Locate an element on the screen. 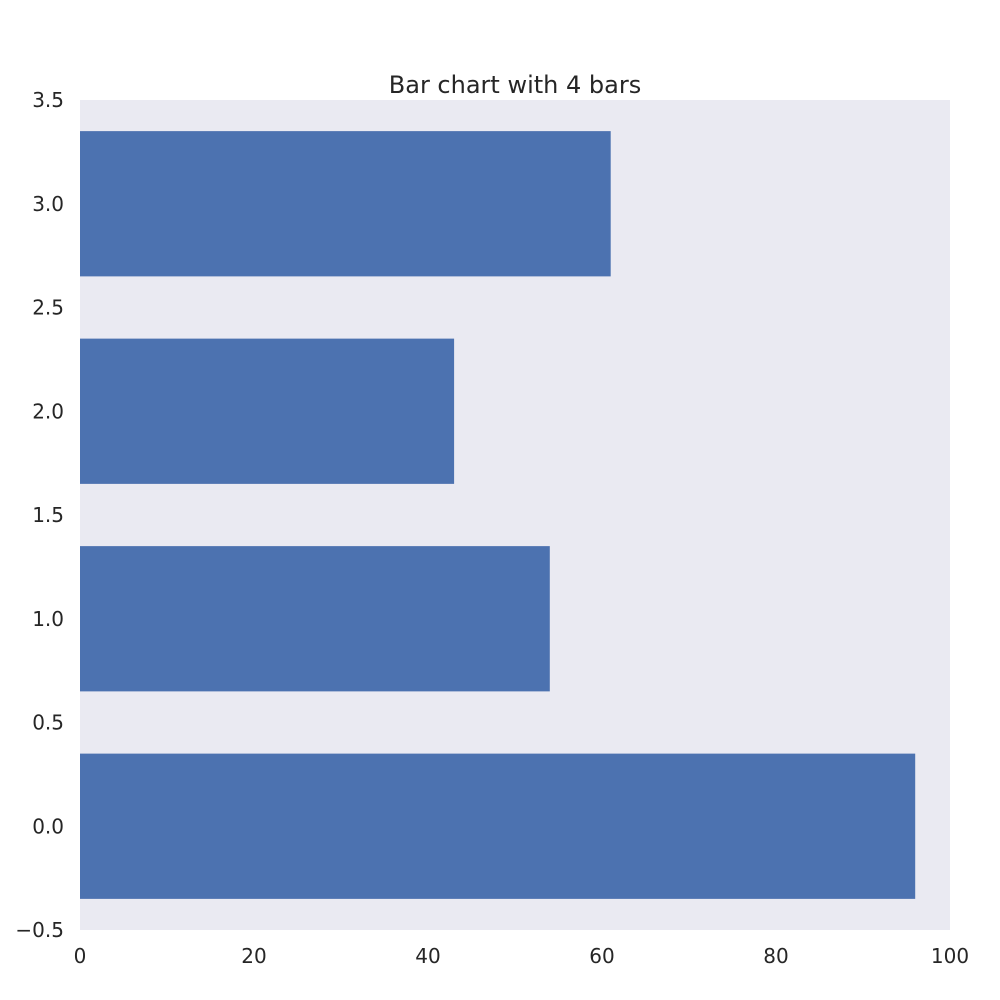  y-tick-label: 2.0 is located at coordinates (48, 411).